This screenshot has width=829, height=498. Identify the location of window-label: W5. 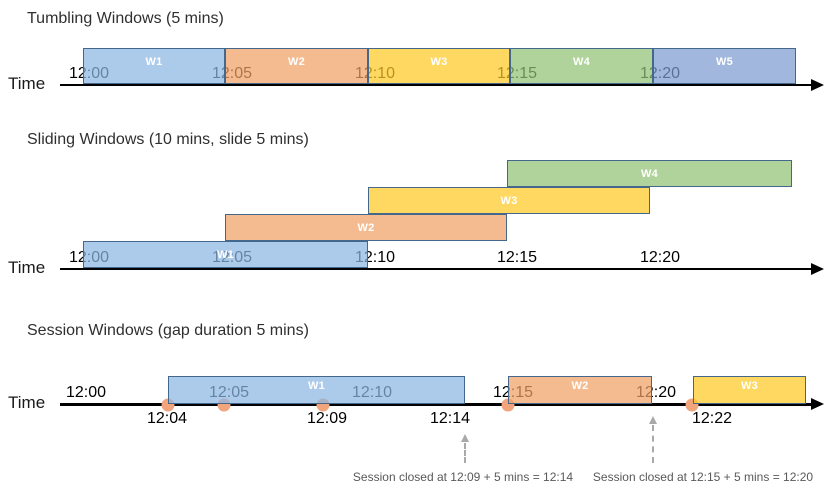
(724, 61).